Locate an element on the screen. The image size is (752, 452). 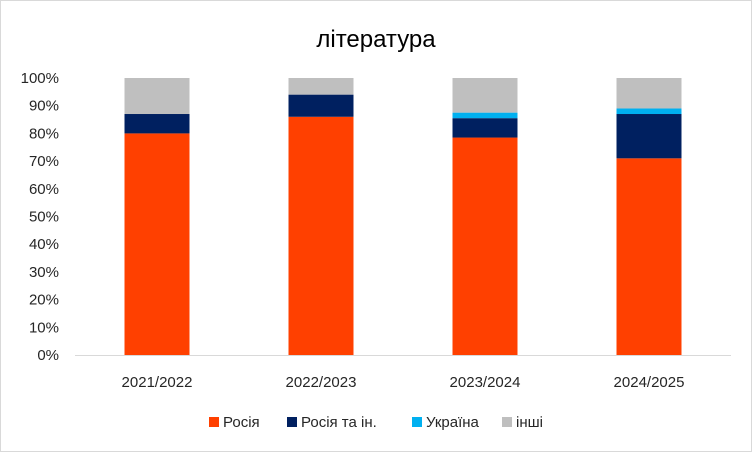
x-tick-label: 2024/2025 is located at coordinates (649, 382).